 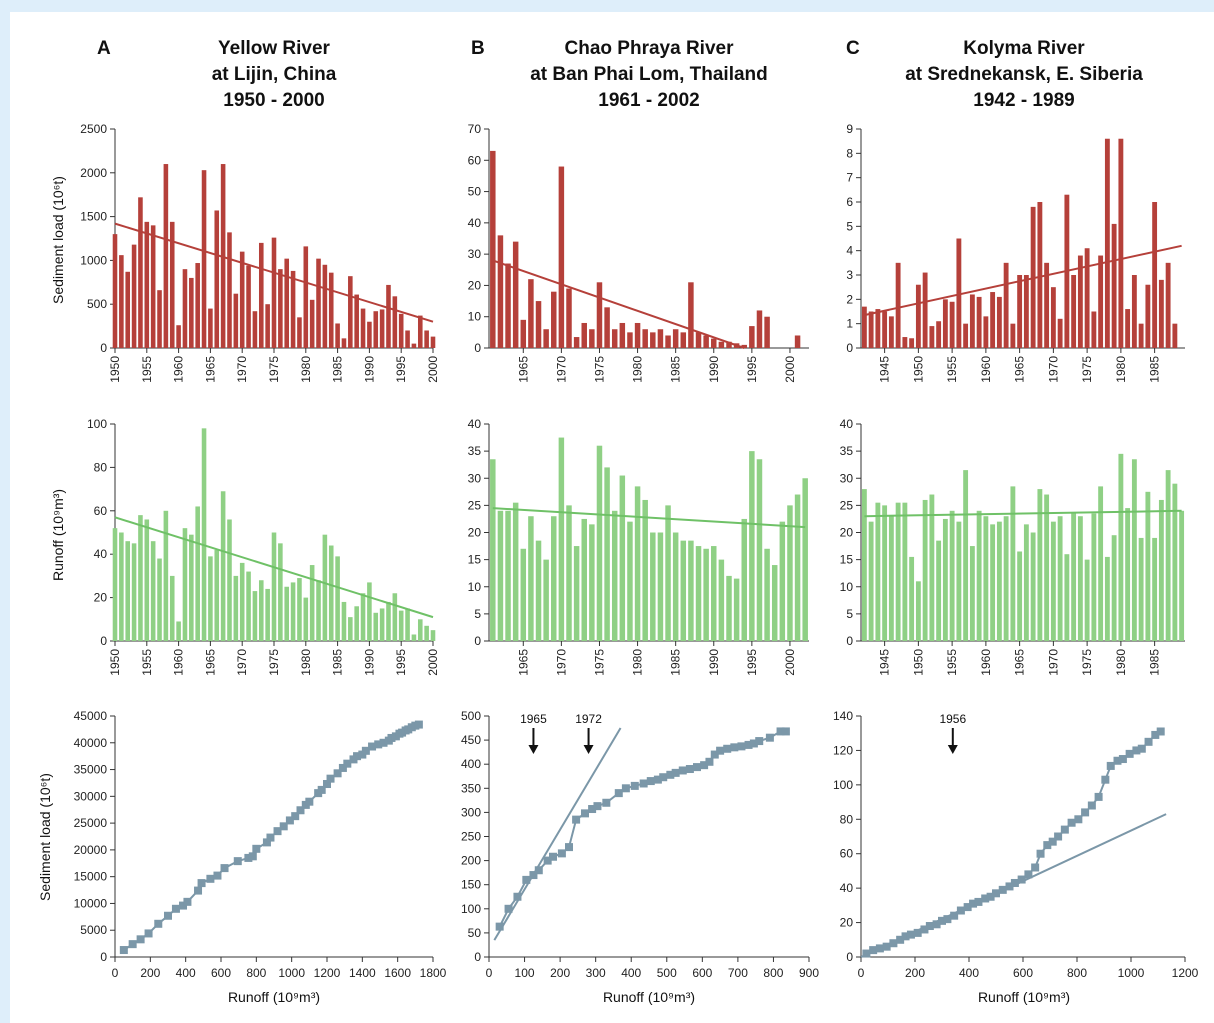 What do you see at coordinates (853, 48) in the screenshot?
I see `panel-letter: C` at bounding box center [853, 48].